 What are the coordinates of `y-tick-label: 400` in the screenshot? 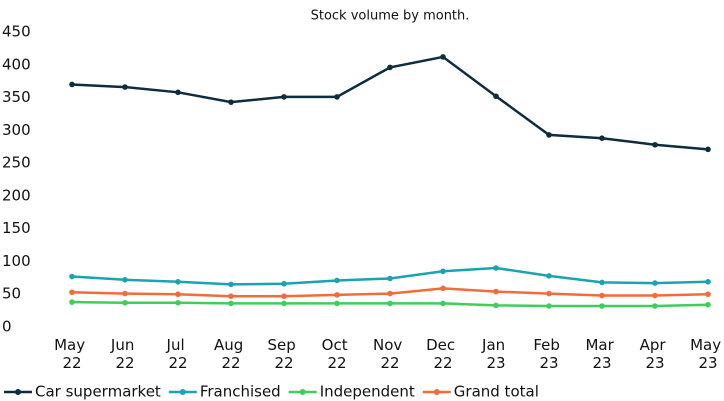 It's located at (16, 64).